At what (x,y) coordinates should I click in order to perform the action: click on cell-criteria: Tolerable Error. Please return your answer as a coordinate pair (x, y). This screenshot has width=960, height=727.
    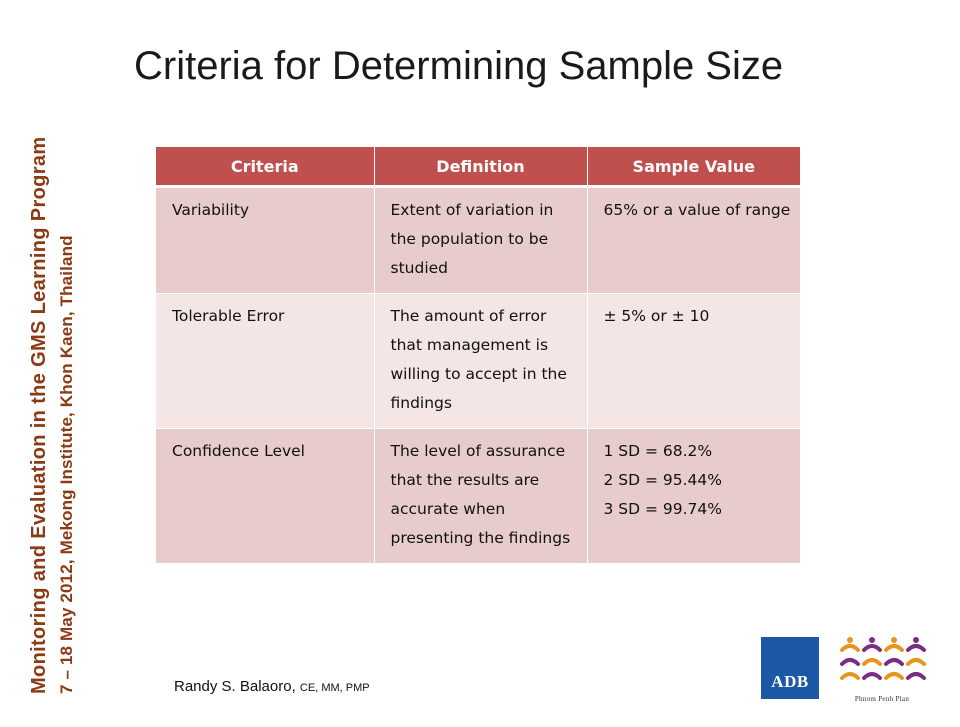
    Looking at the image, I should click on (265, 361).